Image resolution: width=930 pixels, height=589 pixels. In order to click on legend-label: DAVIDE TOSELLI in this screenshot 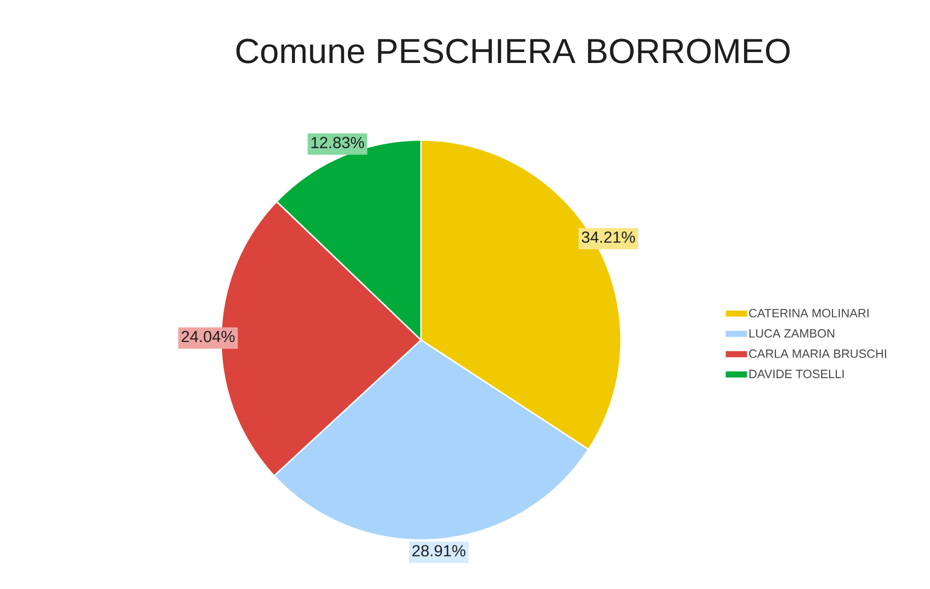, I will do `click(796, 374)`.